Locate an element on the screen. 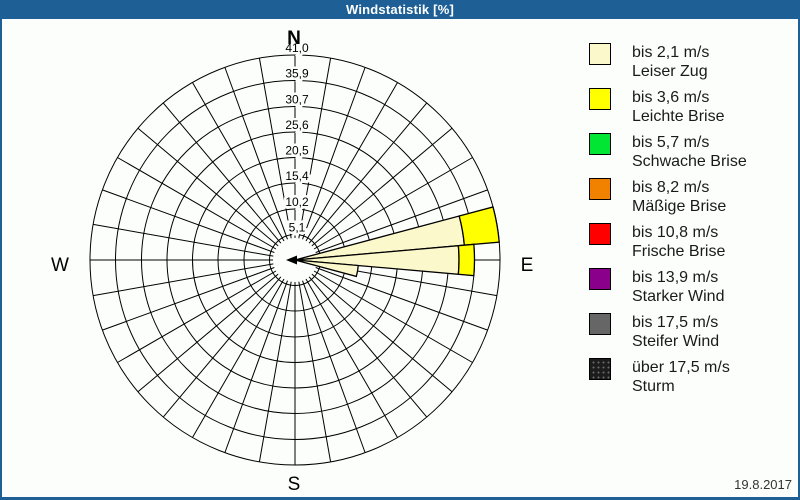 This screenshot has width=800, height=500. compass-label-east: E is located at coordinates (527, 265).